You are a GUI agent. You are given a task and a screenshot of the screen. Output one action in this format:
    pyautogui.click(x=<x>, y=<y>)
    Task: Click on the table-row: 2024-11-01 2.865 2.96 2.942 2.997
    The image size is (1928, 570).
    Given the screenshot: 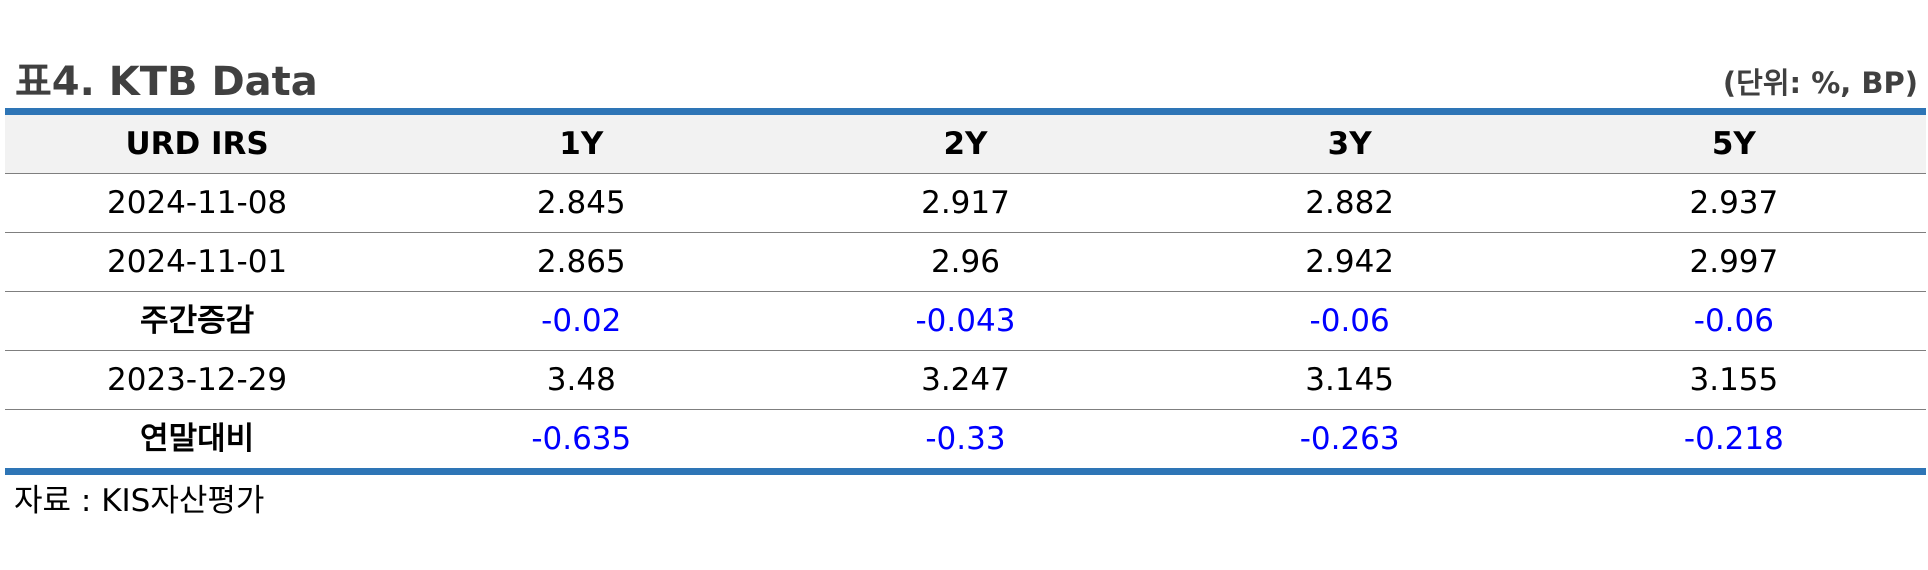 What is the action you would take?
    pyautogui.click(x=965, y=262)
    